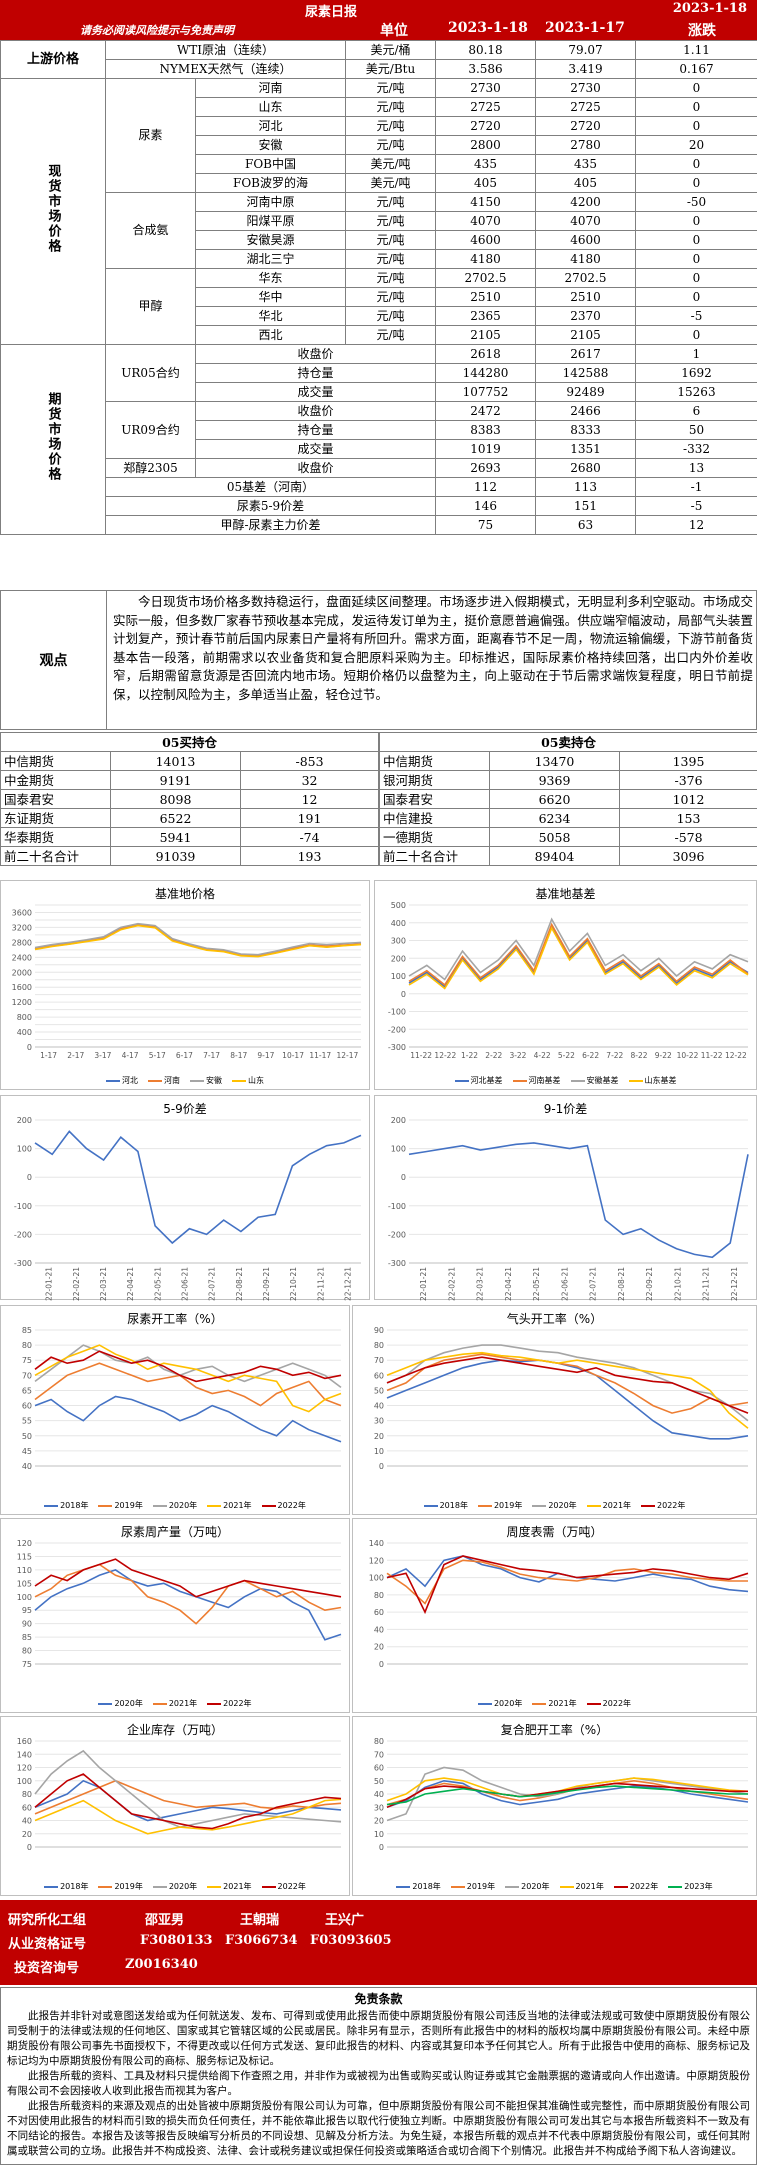 The width and height of the screenshot is (757, 2165). I want to click on value-date2: 4600, so click(585, 240).